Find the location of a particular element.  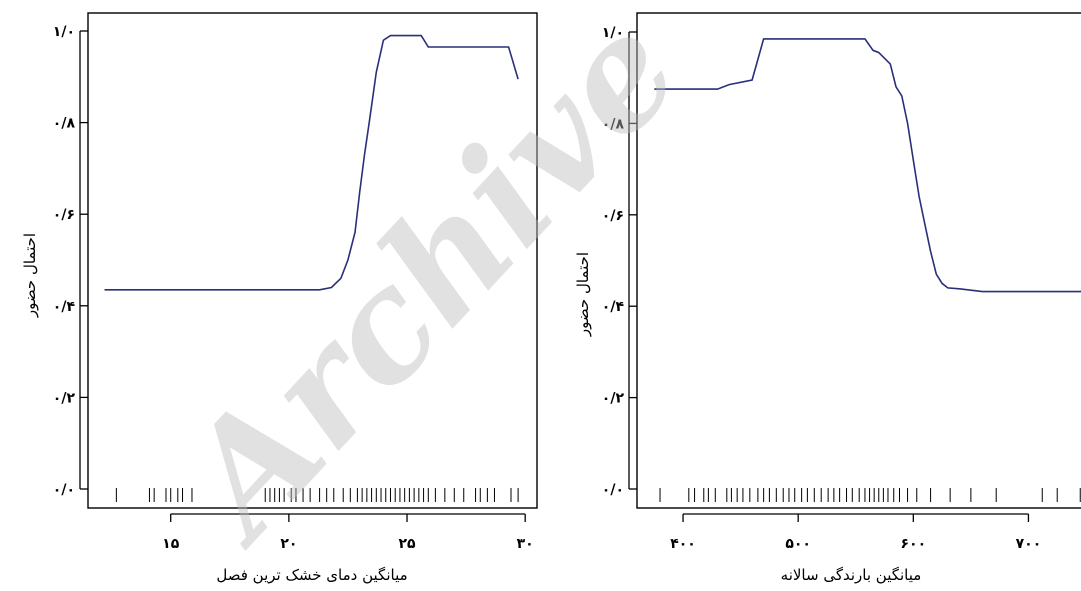

x-tick-label: ۵۰۰ is located at coordinates (798, 544).